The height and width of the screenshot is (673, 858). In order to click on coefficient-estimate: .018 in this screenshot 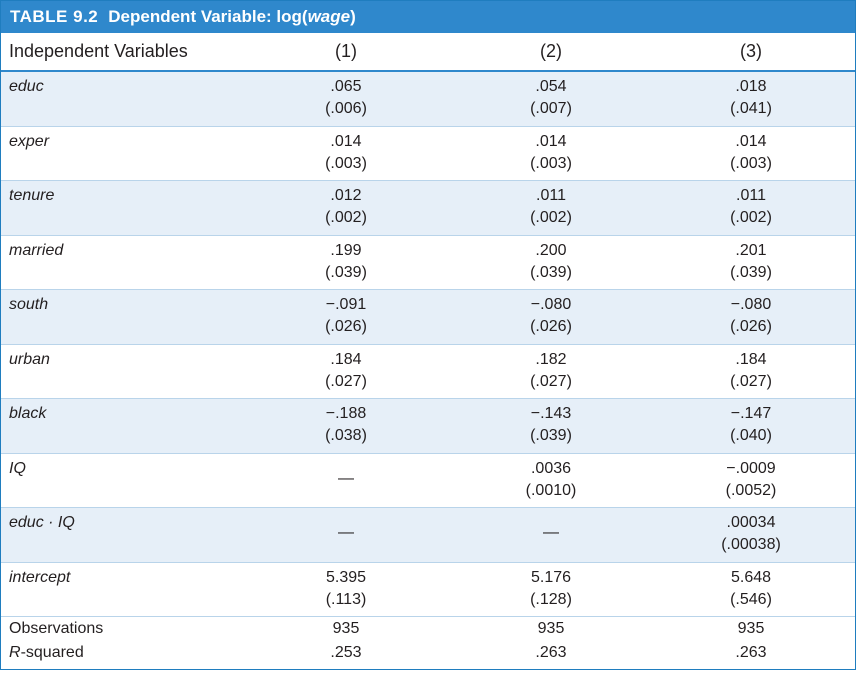, I will do `click(751, 86)`.